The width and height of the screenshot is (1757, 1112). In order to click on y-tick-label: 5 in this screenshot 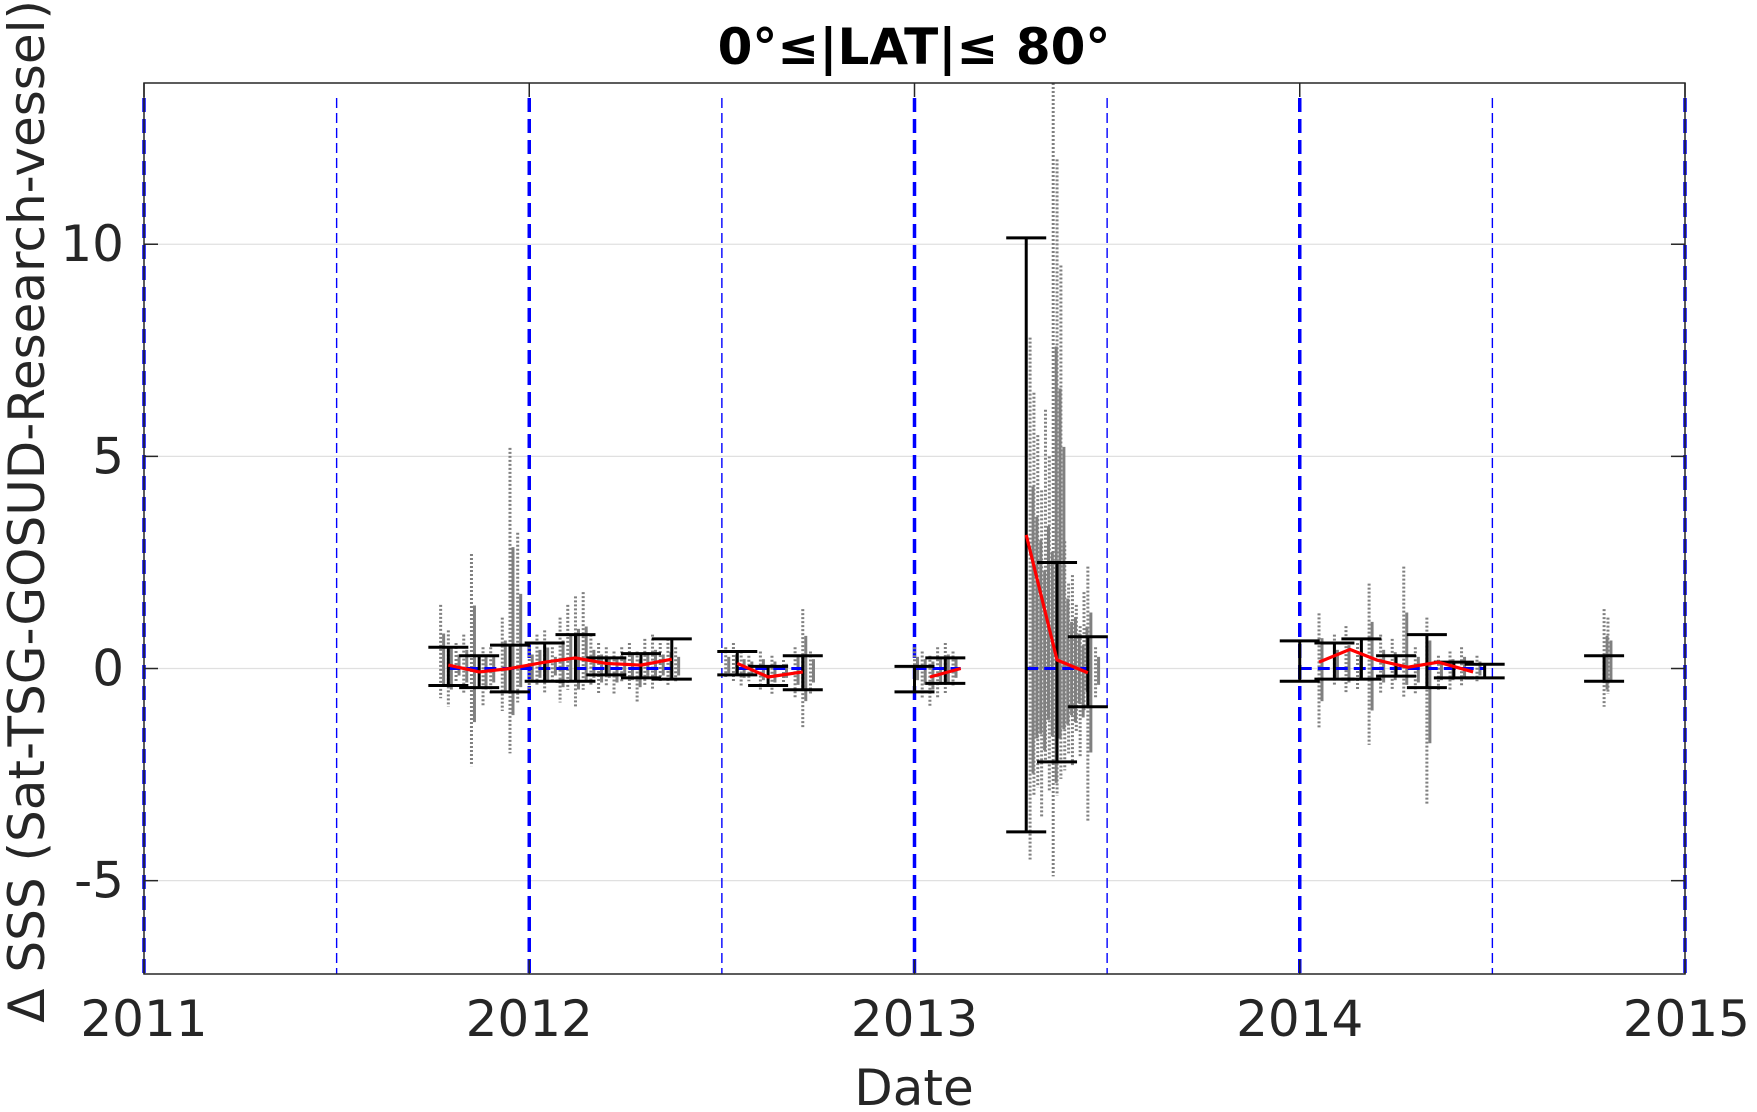, I will do `click(108, 456)`.